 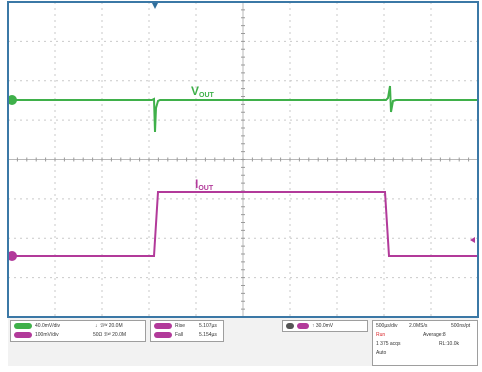 I want to click on rise-value: 5.107µs, so click(x=208, y=326).